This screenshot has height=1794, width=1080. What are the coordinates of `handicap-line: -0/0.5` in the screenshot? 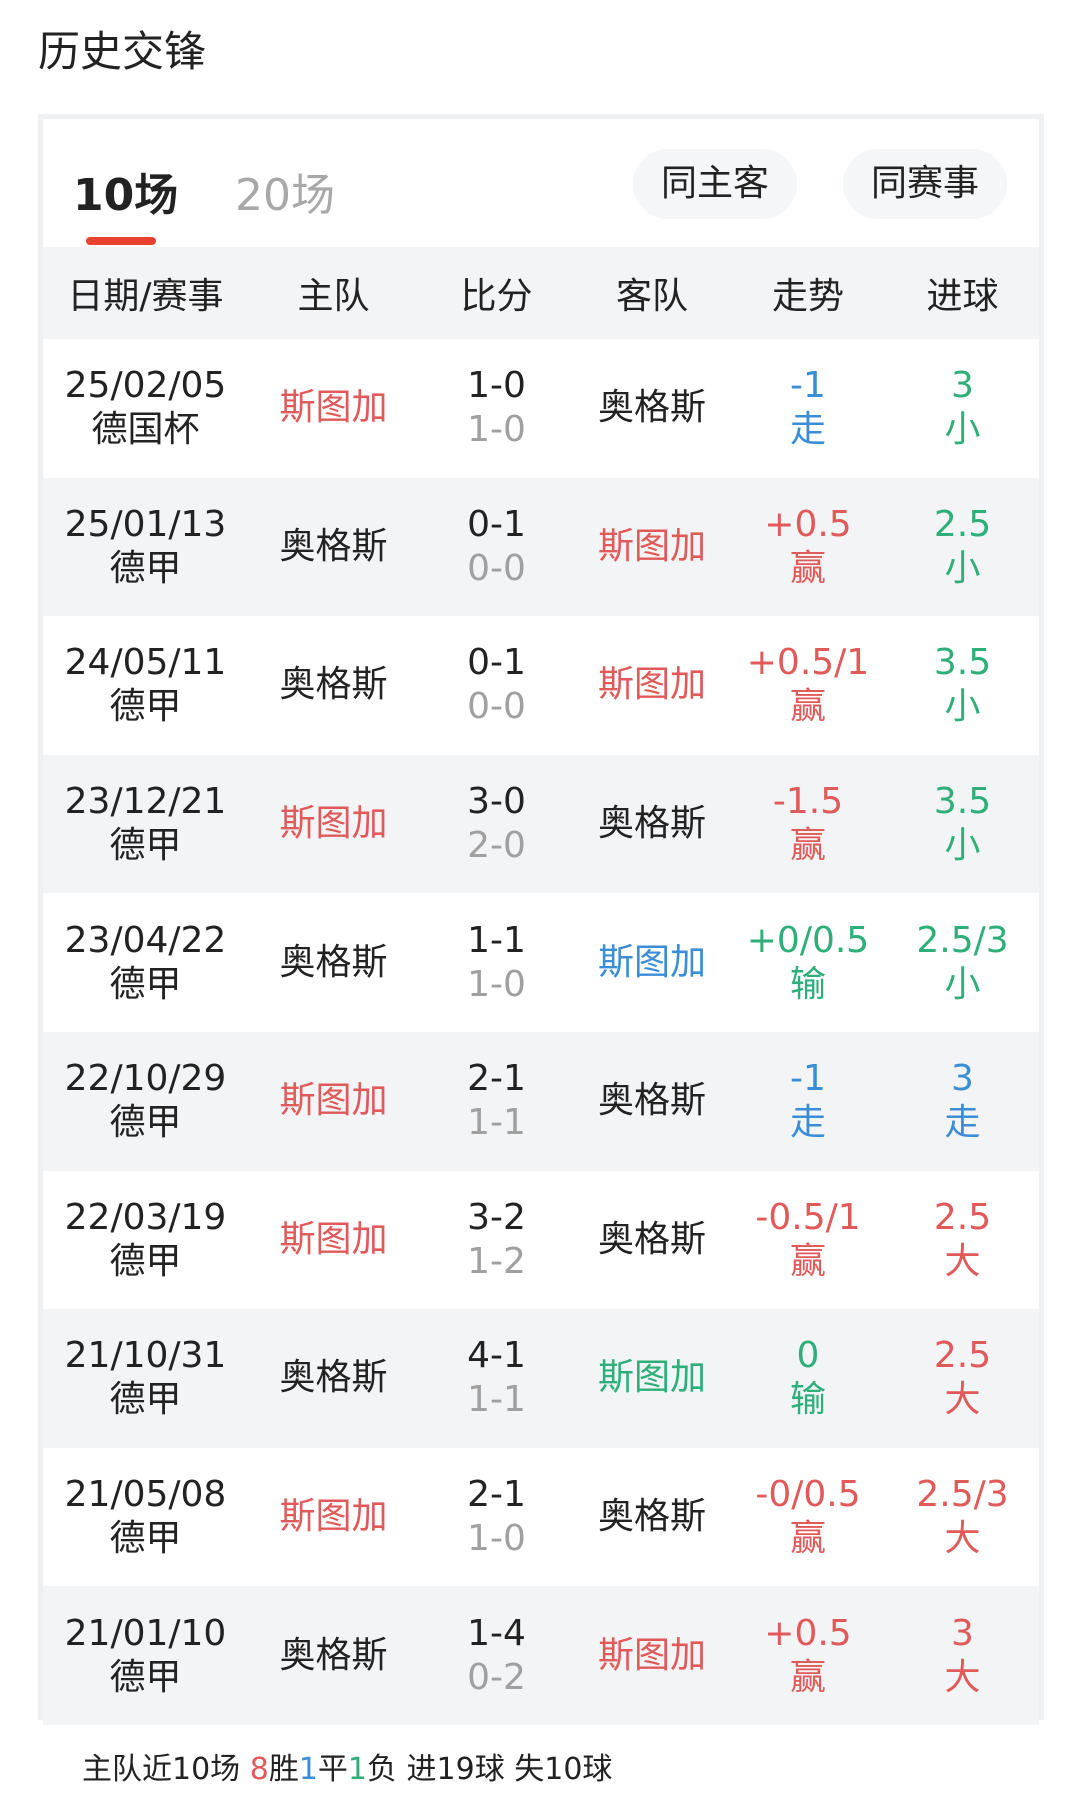 It's located at (808, 1495).